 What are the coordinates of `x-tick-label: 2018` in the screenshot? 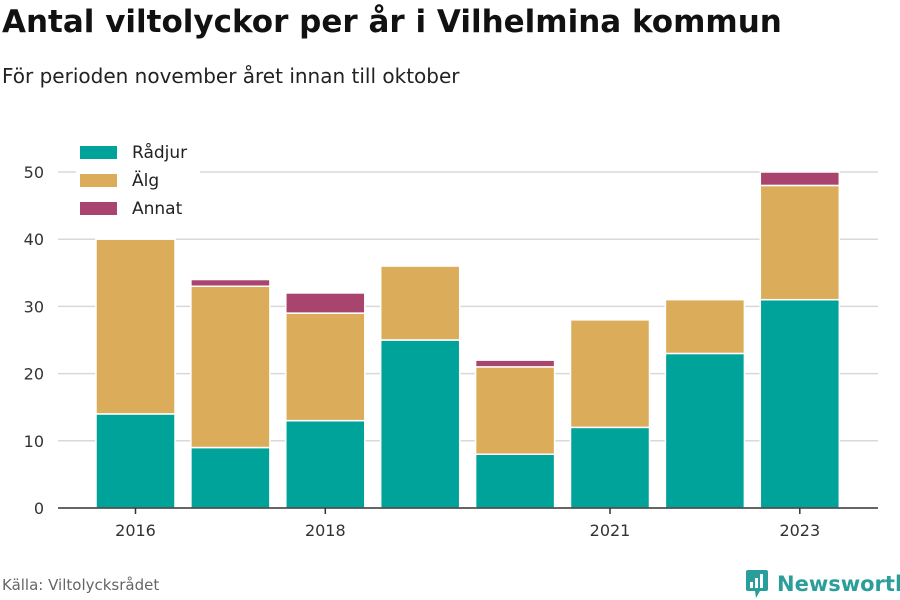 It's located at (325, 530).